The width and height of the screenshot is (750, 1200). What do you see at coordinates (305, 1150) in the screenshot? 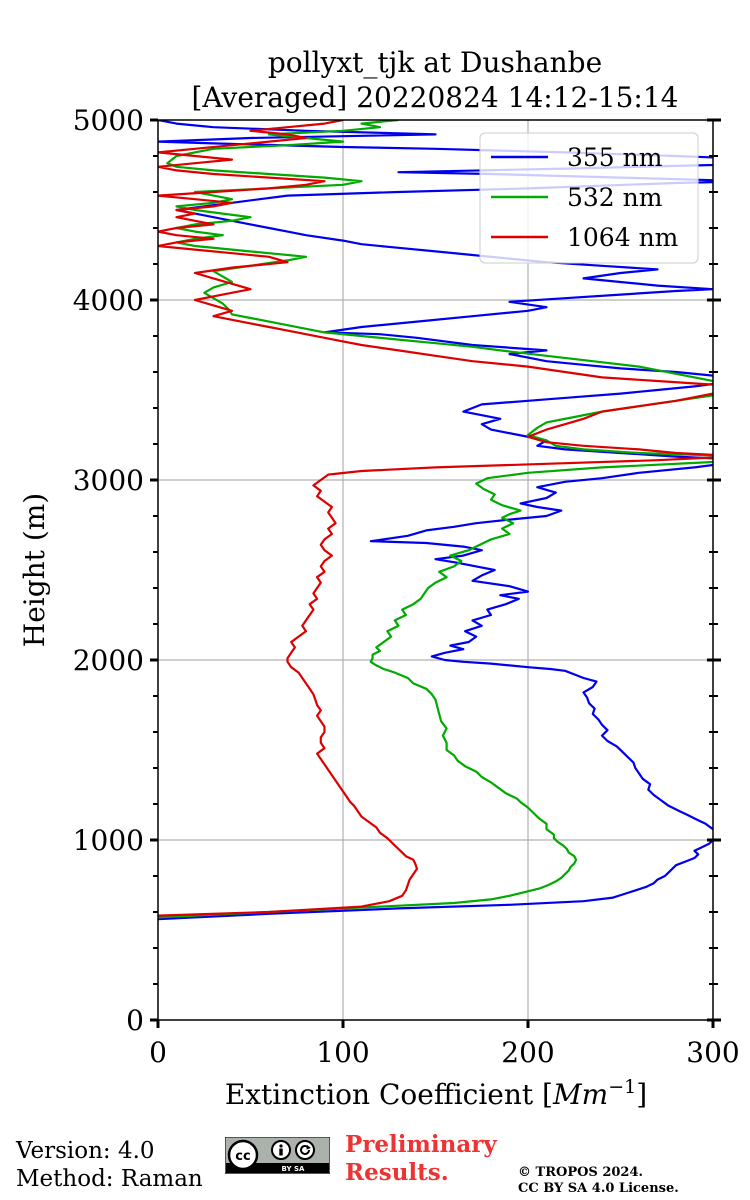
I see `sa-icon` at bounding box center [305, 1150].